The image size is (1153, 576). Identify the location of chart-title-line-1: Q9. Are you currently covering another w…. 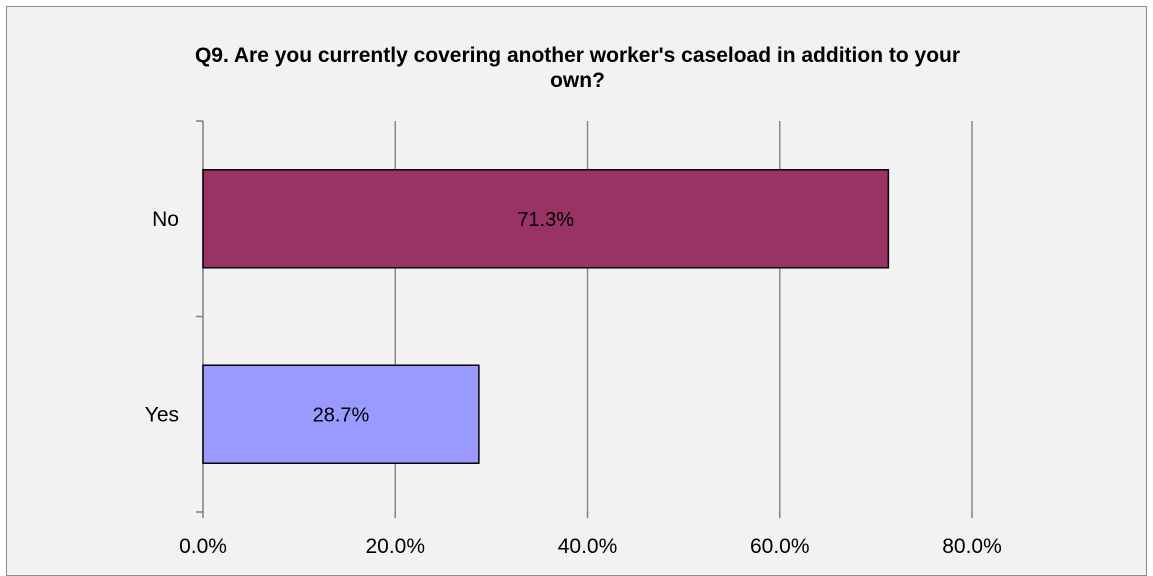
(577, 55).